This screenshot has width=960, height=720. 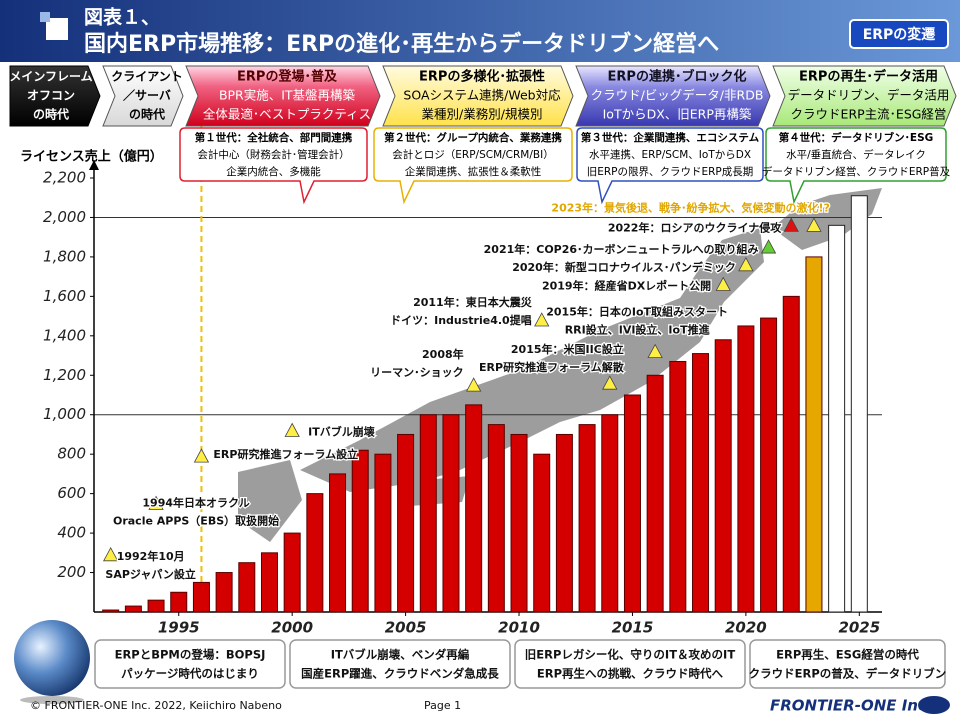 What do you see at coordinates (626, 286) in the screenshot?
I see `event-text: 2019年：経産省DXレポート公開` at bounding box center [626, 286].